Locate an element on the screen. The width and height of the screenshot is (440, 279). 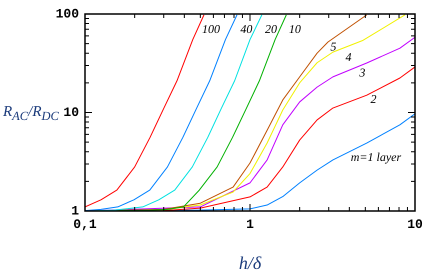
series-label: 100 is located at coordinates (211, 29).